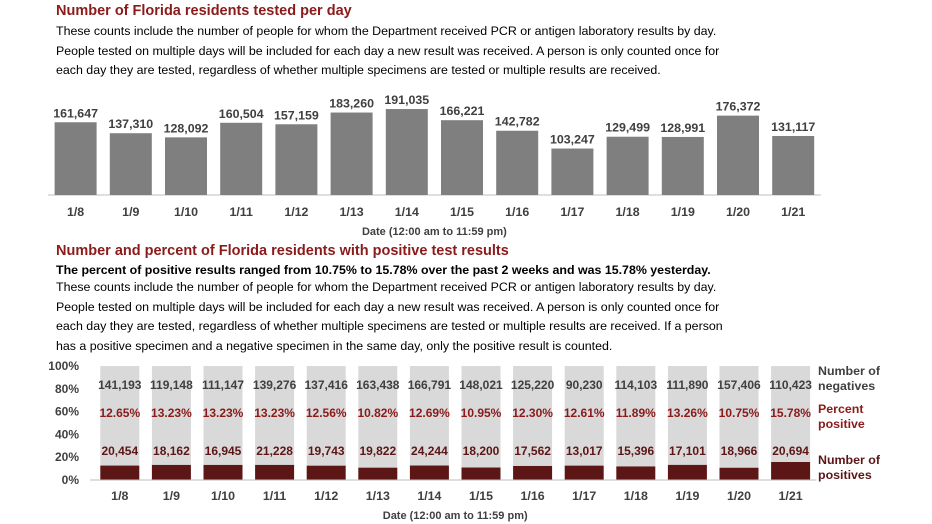 This screenshot has height=524, width=932. What do you see at coordinates (71, 480) in the screenshot?
I see `y-tick-label: 0%` at bounding box center [71, 480].